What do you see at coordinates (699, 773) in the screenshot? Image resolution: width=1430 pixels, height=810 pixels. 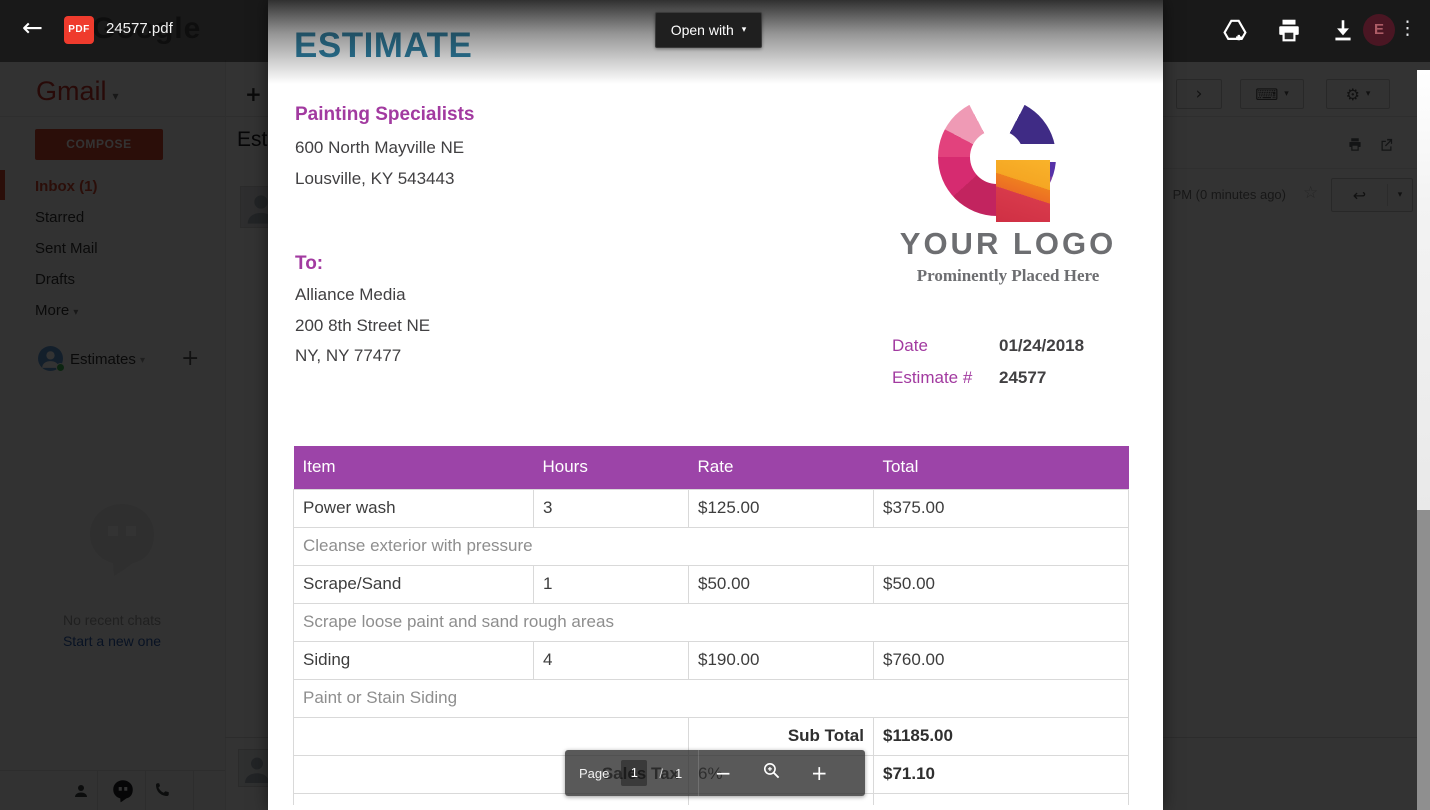 I see `divider` at bounding box center [699, 773].